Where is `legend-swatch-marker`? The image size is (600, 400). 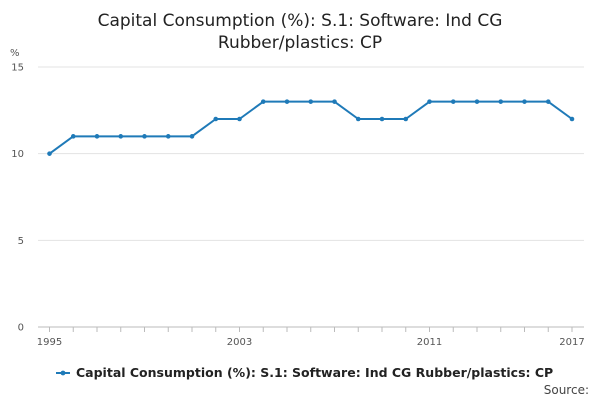
legend-swatch-marker is located at coordinates (63, 373).